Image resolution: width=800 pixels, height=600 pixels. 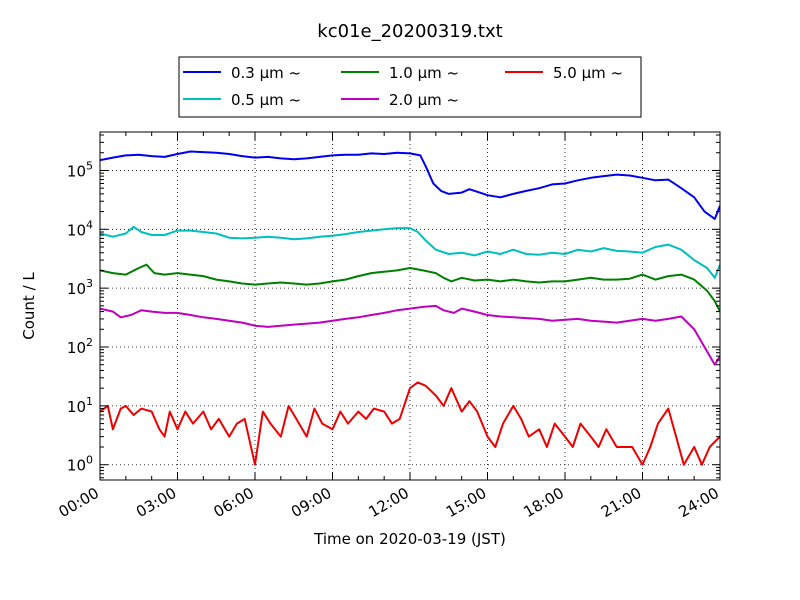 What do you see at coordinates (80, 405) in the screenshot?
I see `y-tick-label: 10¹` at bounding box center [80, 405].